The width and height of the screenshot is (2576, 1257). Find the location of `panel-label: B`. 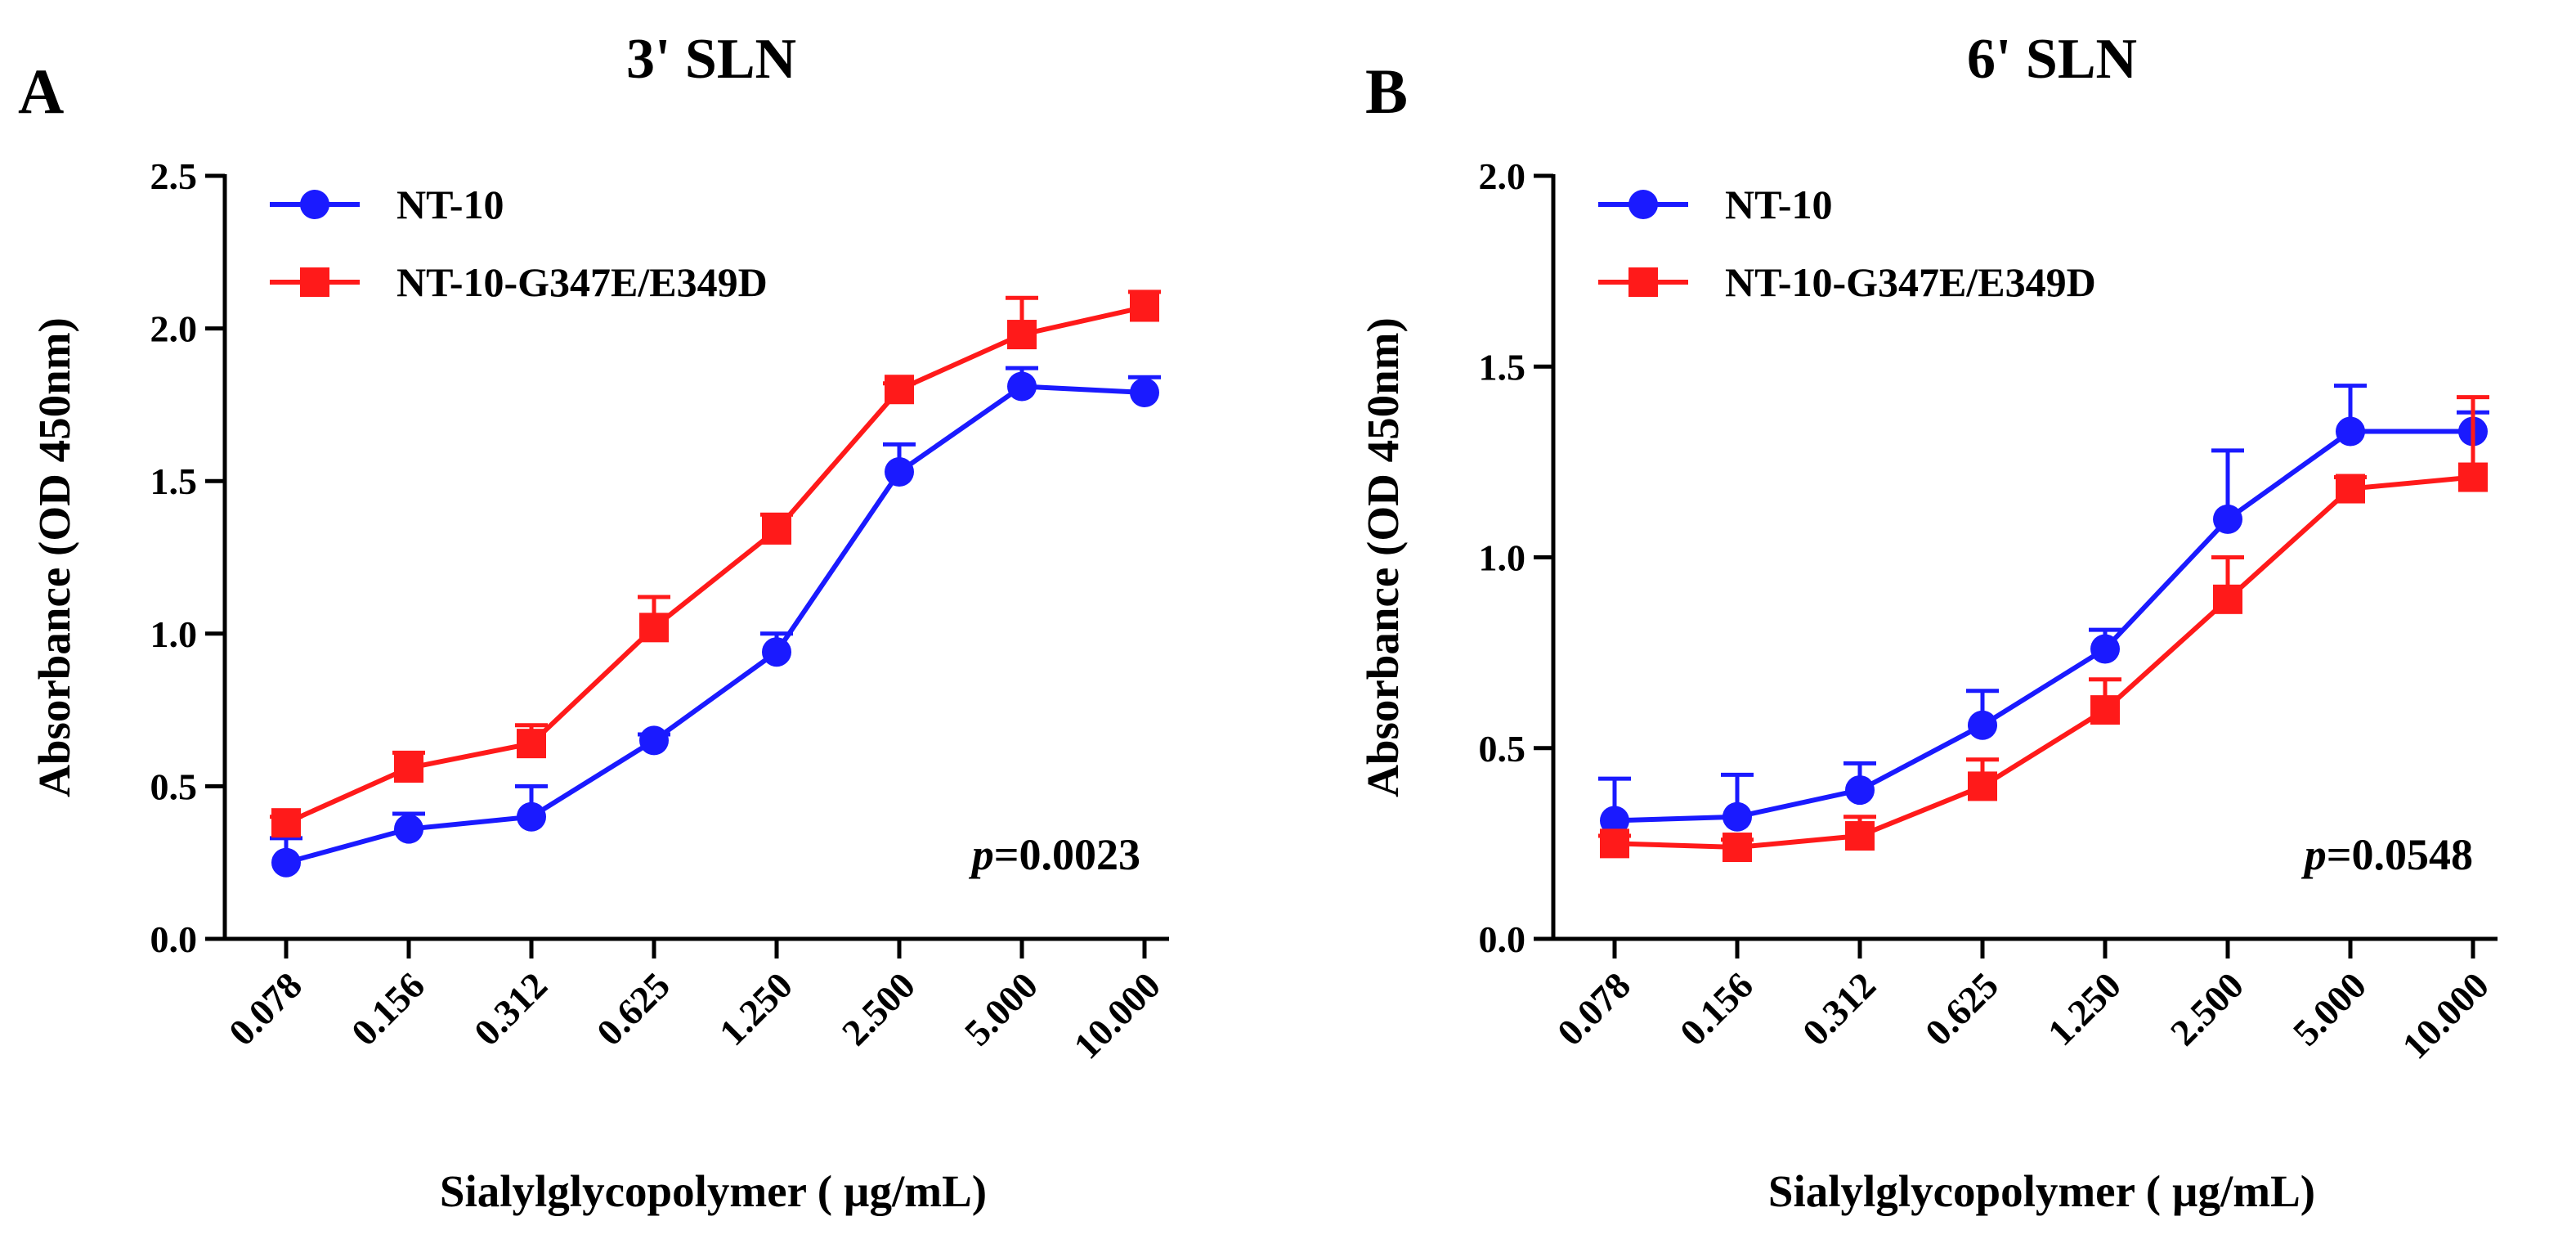

panel-label: B is located at coordinates (1387, 91).